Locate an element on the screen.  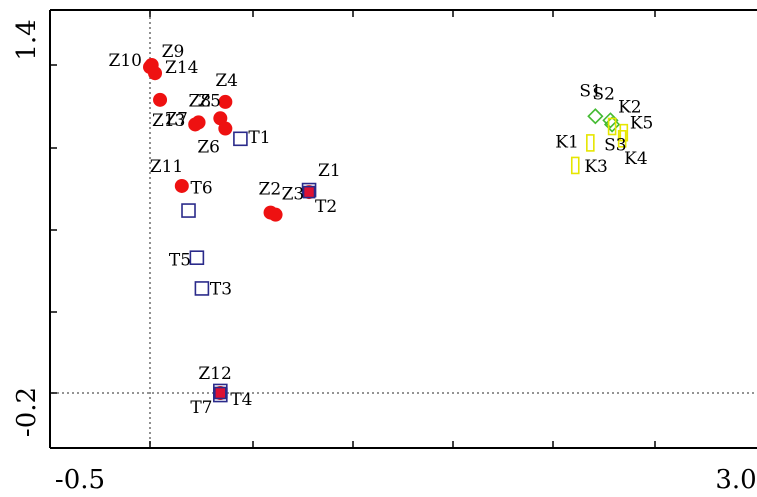
x-tick-label-min: -0.5 is located at coordinates (80, 480).